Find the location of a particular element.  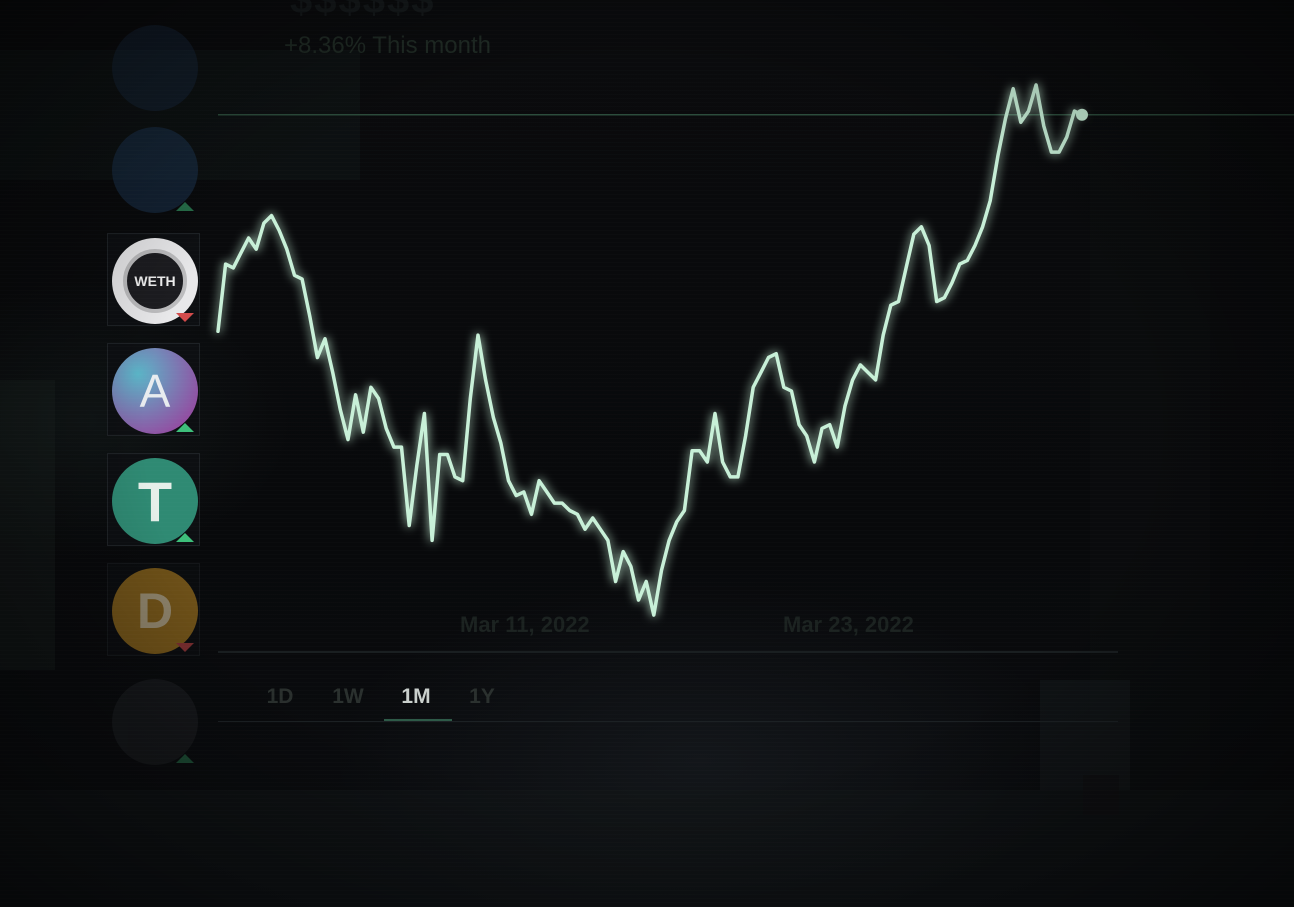

tab-1m: 1M is located at coordinates (416, 696).